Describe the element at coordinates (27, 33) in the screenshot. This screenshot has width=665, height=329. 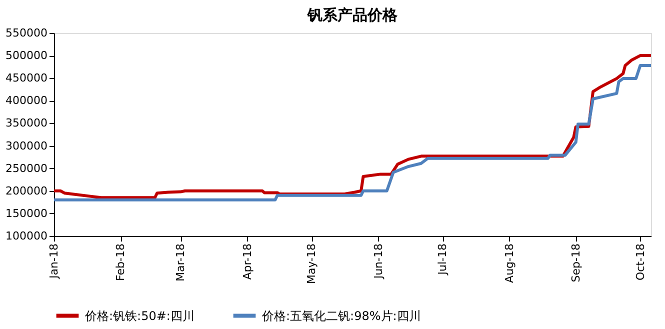
I see `y-tick-label: 550000` at that location.